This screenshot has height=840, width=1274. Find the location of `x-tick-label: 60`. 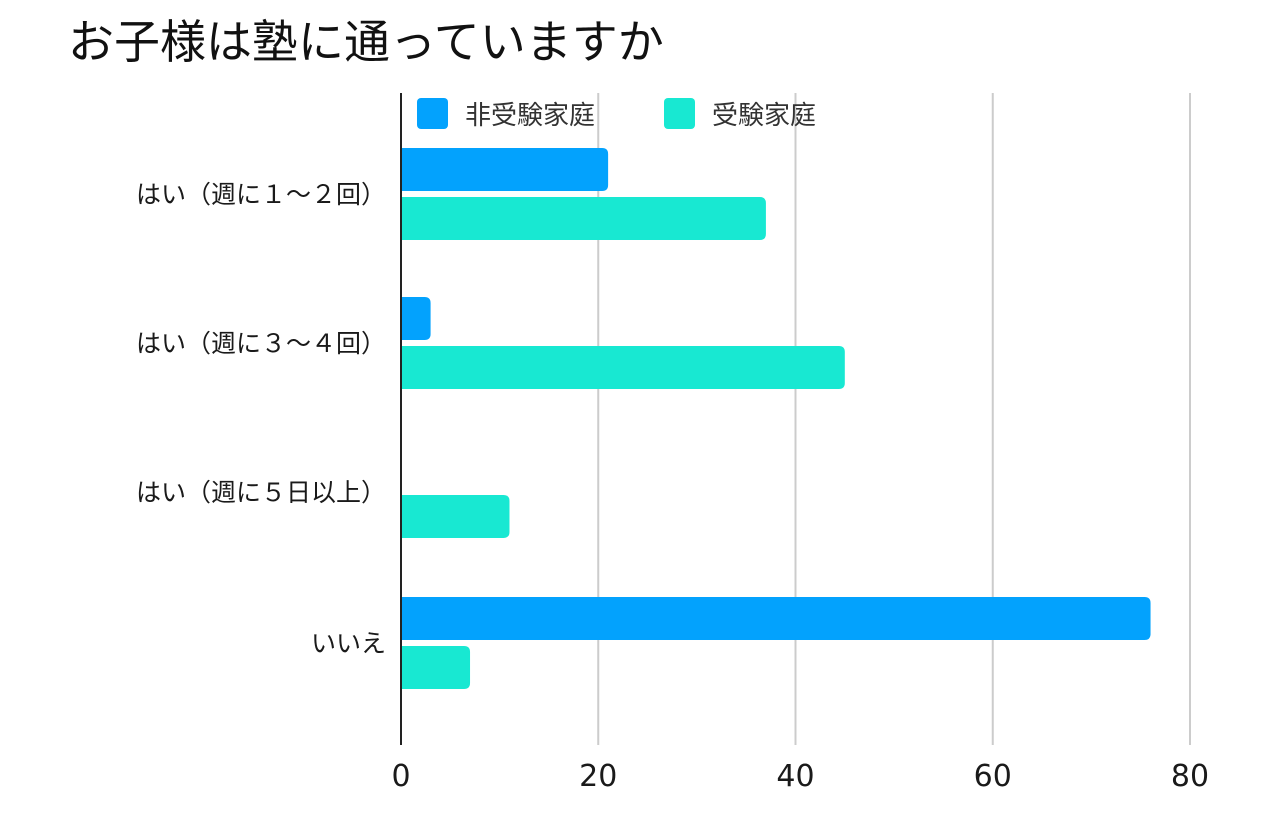

x-tick-label: 60 is located at coordinates (993, 776).